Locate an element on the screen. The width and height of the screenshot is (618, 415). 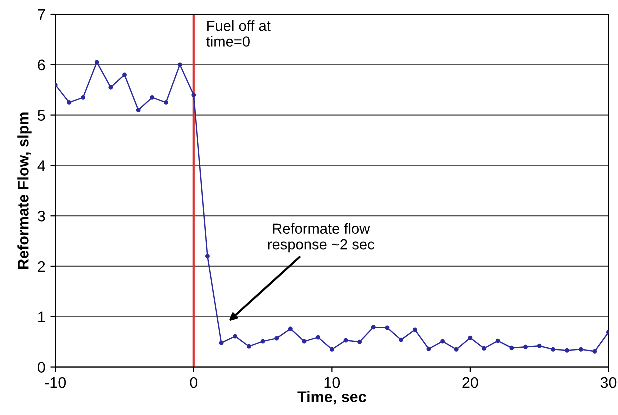
x-axis-title: Time, sec is located at coordinates (332, 398).